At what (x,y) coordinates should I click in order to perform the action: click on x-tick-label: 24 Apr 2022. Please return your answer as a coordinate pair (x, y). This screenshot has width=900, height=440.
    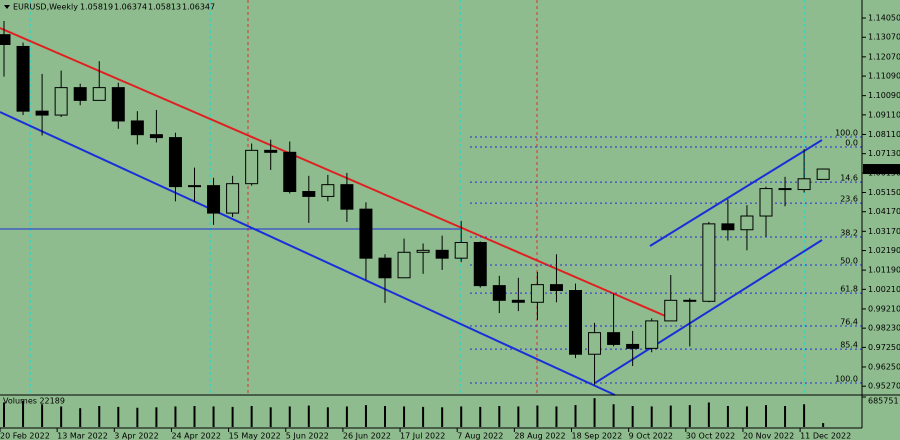
    Looking at the image, I should click on (195, 436).